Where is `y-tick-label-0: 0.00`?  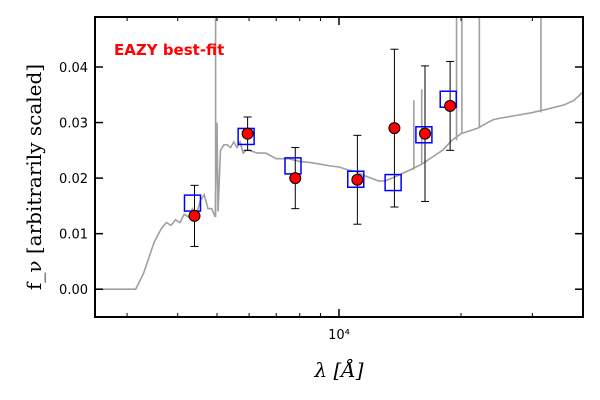
y-tick-label-0: 0.00 is located at coordinates (73, 290).